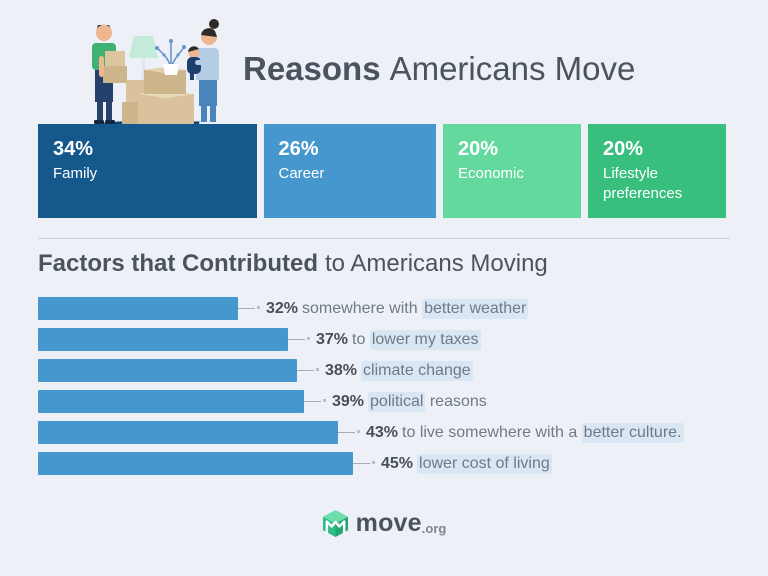  I want to click on page-title-bold: Reasons, so click(312, 68).